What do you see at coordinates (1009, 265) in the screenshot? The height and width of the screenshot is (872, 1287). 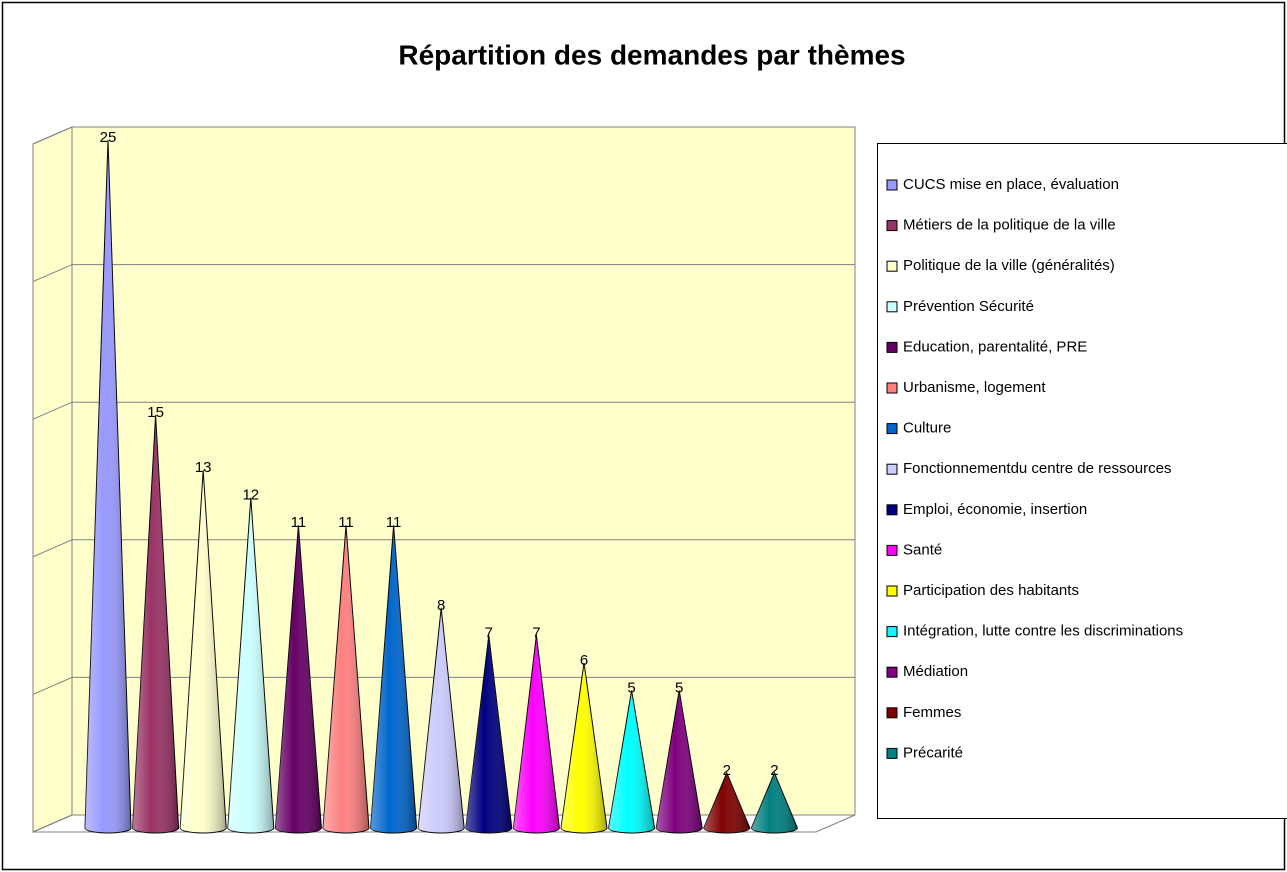 I see `legend-label: Politique de la ville (généralités)` at bounding box center [1009, 265].